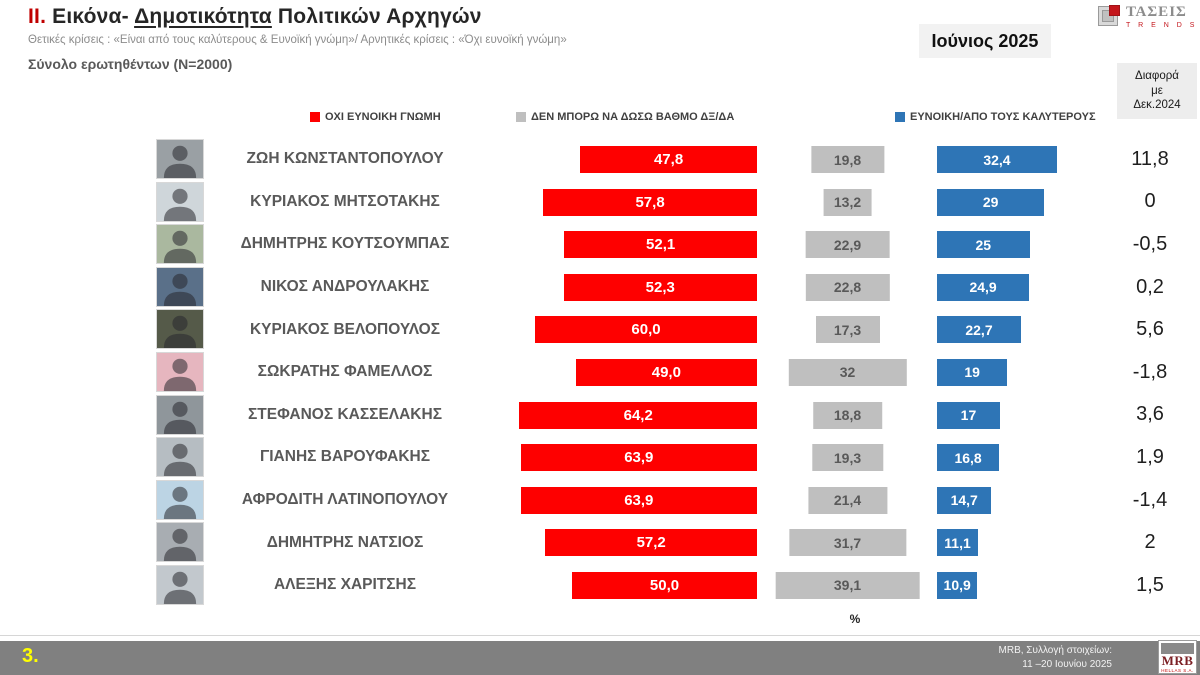 This screenshot has width=1200, height=675. Describe the element at coordinates (600, 658) in the screenshot. I see `footer-bar` at that location.